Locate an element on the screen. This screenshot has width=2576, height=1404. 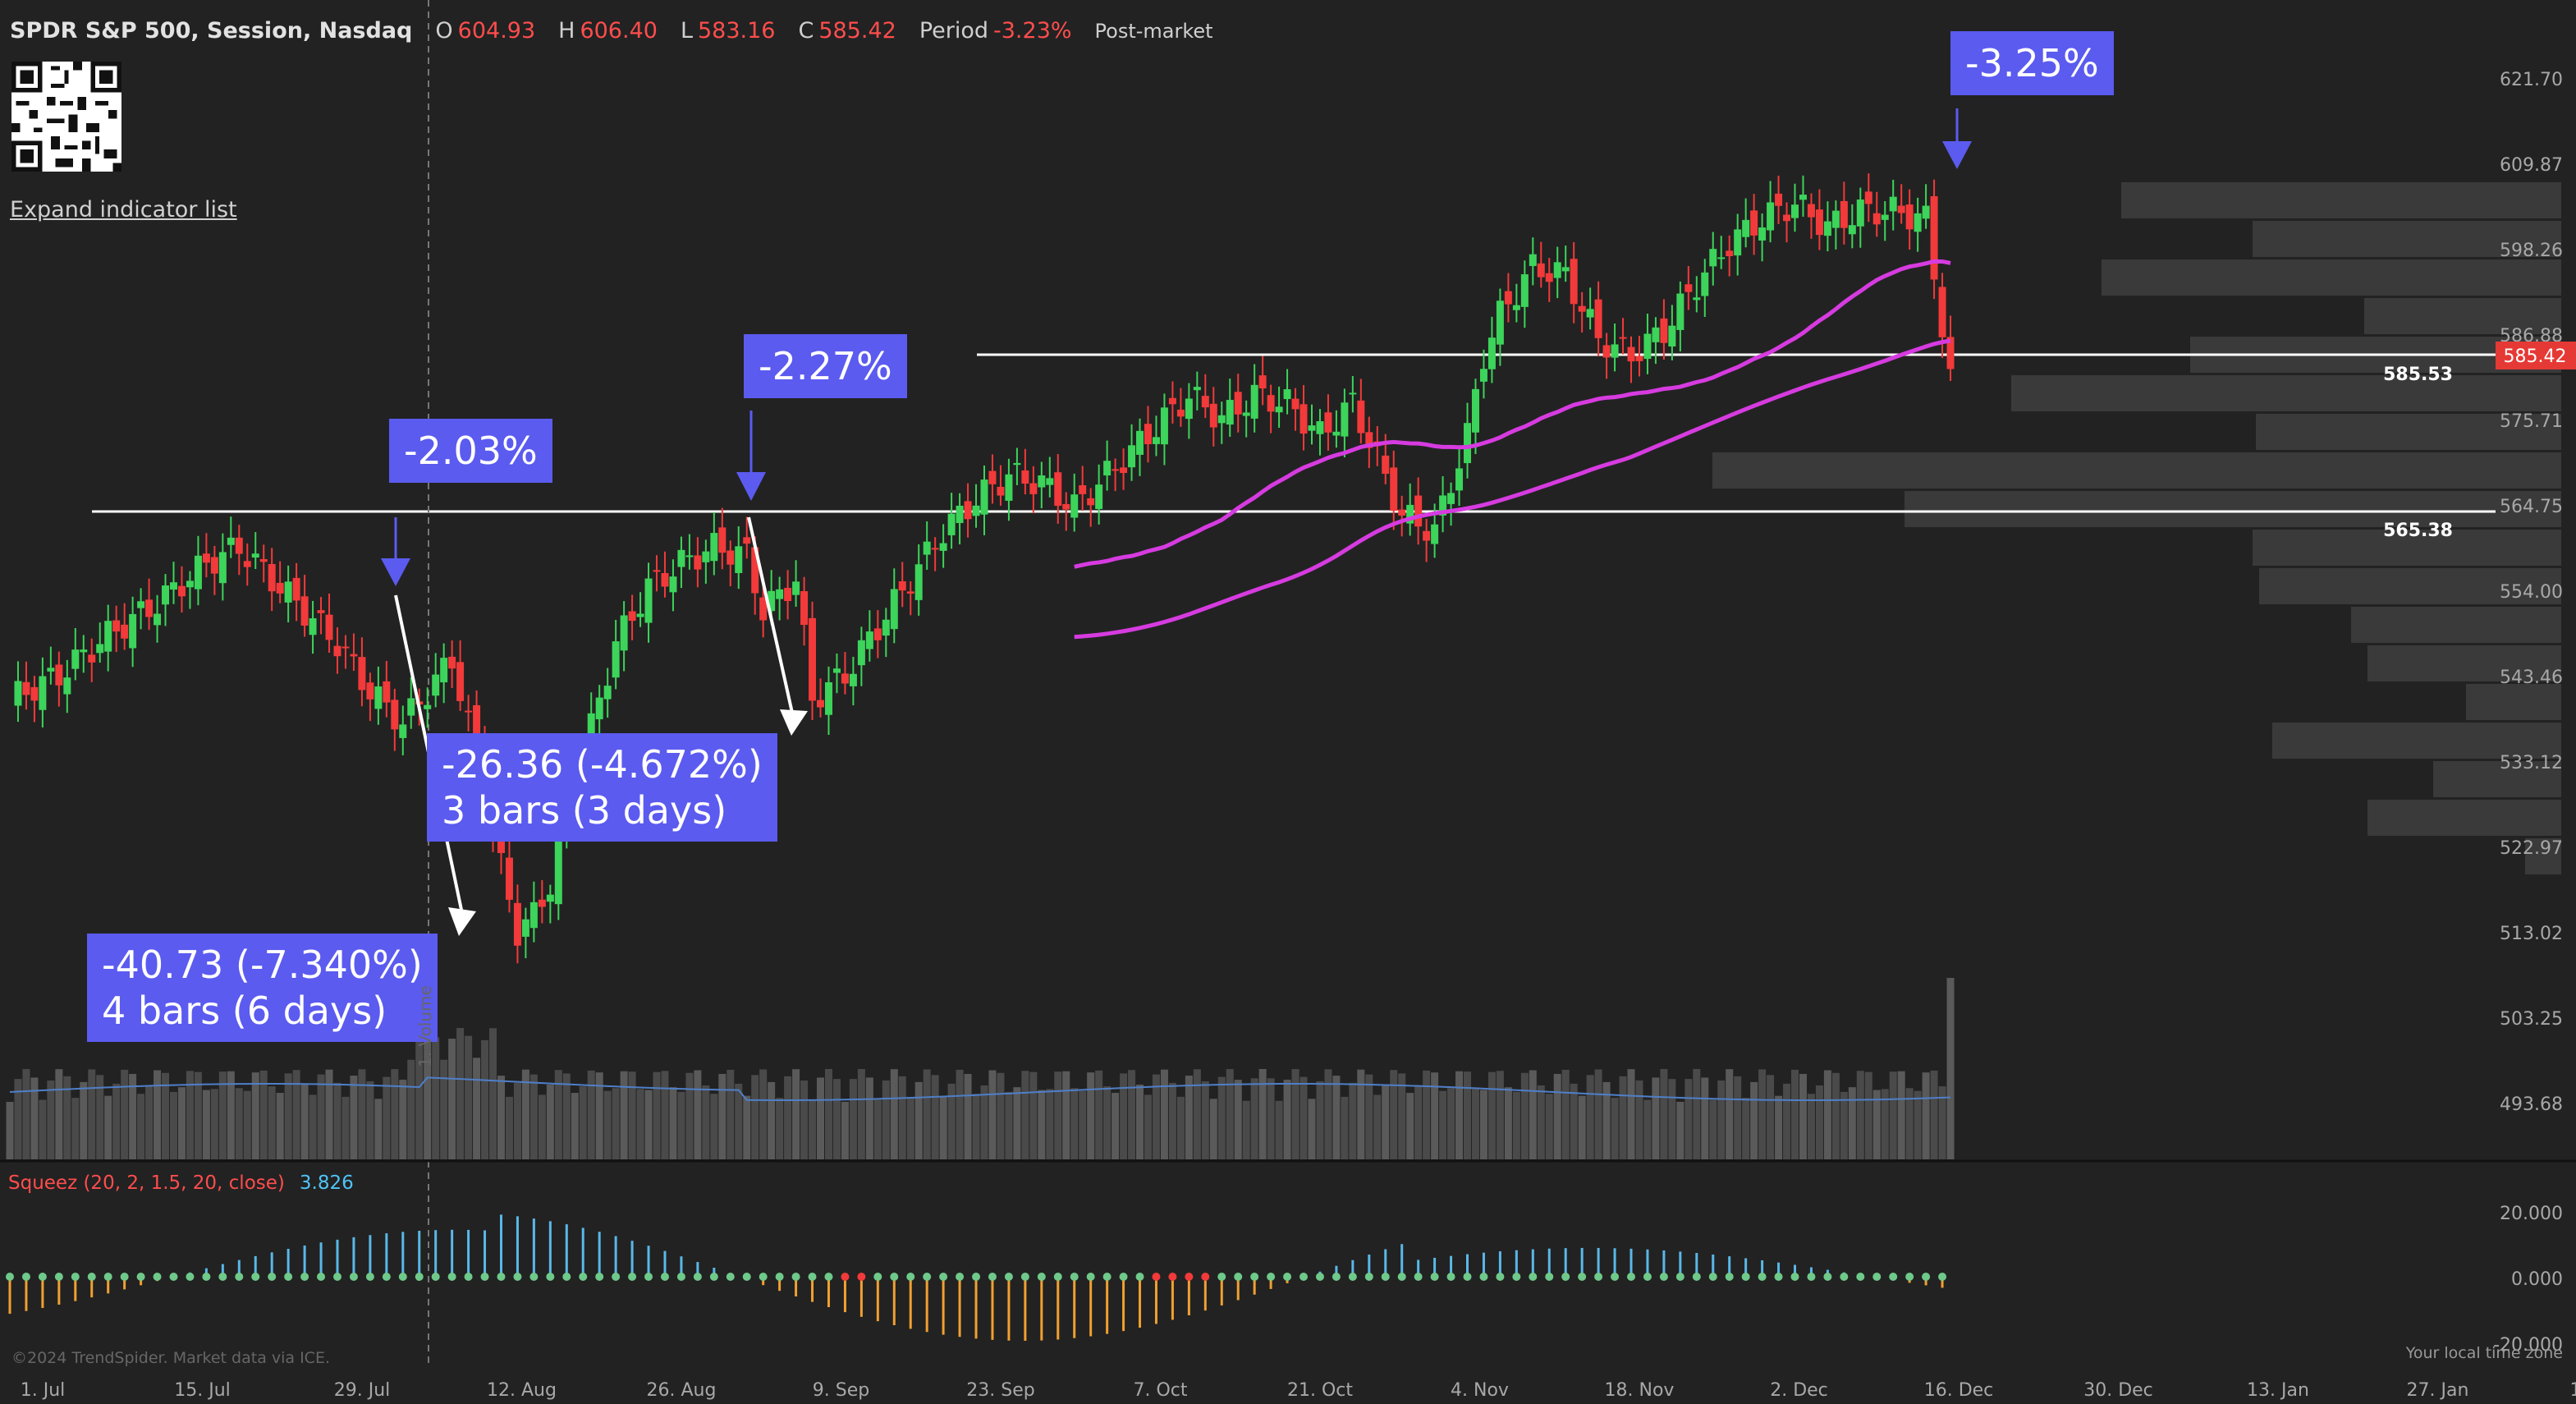
qr-code-icon is located at coordinates (66, 117).